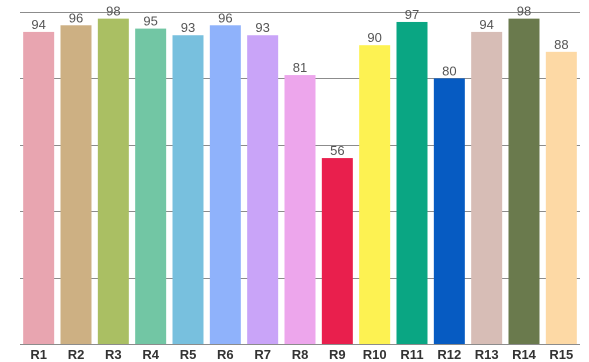  I want to click on value-label-r13: 94, so click(486, 24).